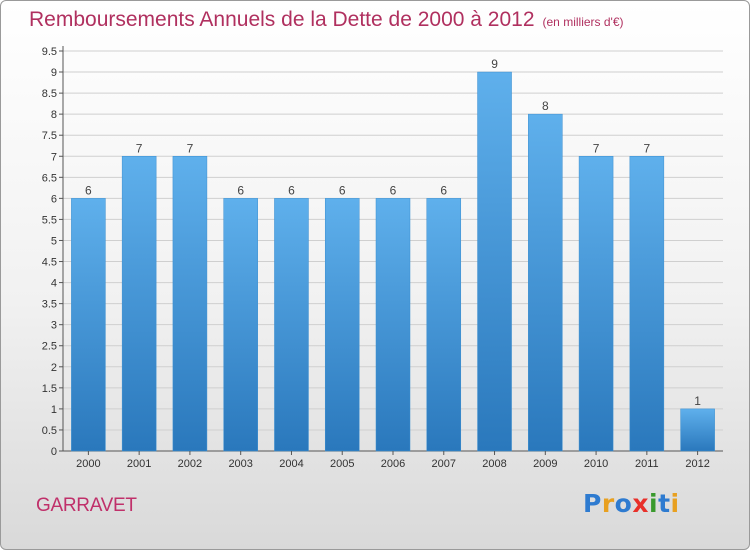 This screenshot has height=550, width=750. I want to click on x-tick-label: 2006, so click(393, 464).